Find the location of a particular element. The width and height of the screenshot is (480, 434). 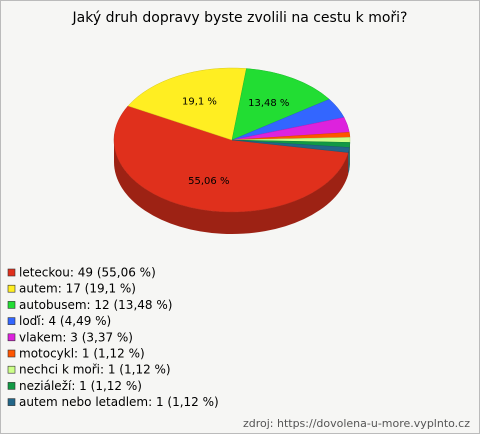

legend-label: autobusem: 12 (13,48 %) is located at coordinates (95, 305).